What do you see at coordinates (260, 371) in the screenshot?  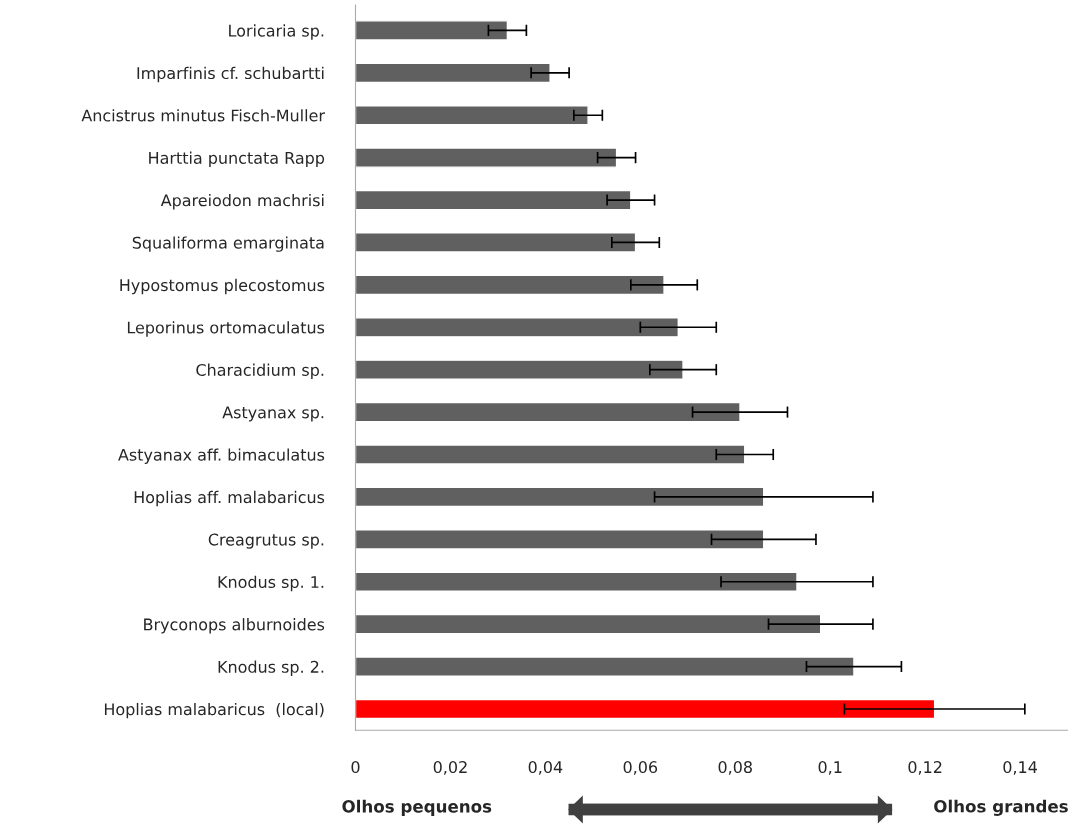 I see `y-tick-label: Characidium sp.` at bounding box center [260, 371].